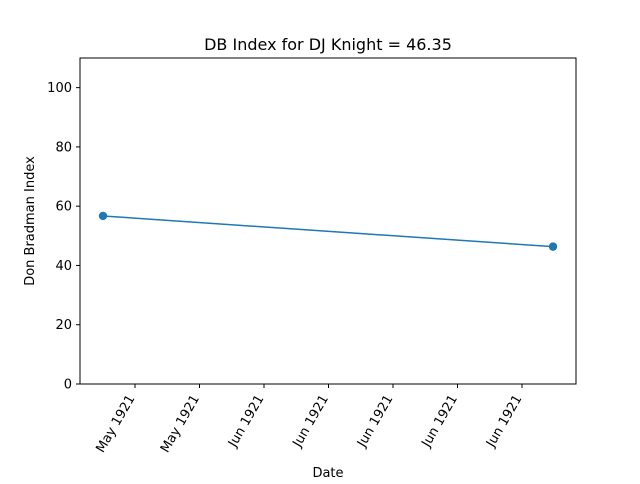 The height and width of the screenshot is (484, 640). What do you see at coordinates (30, 221) in the screenshot?
I see `y-axis-label: Don Bradman Index` at bounding box center [30, 221].